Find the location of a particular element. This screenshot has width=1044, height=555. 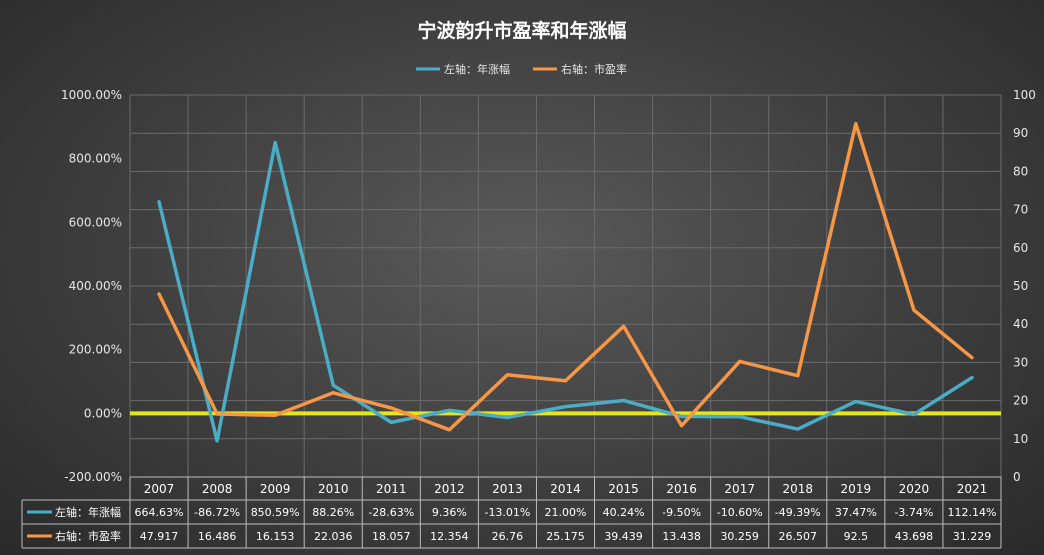

table-cell: 26.507 is located at coordinates (798, 536).